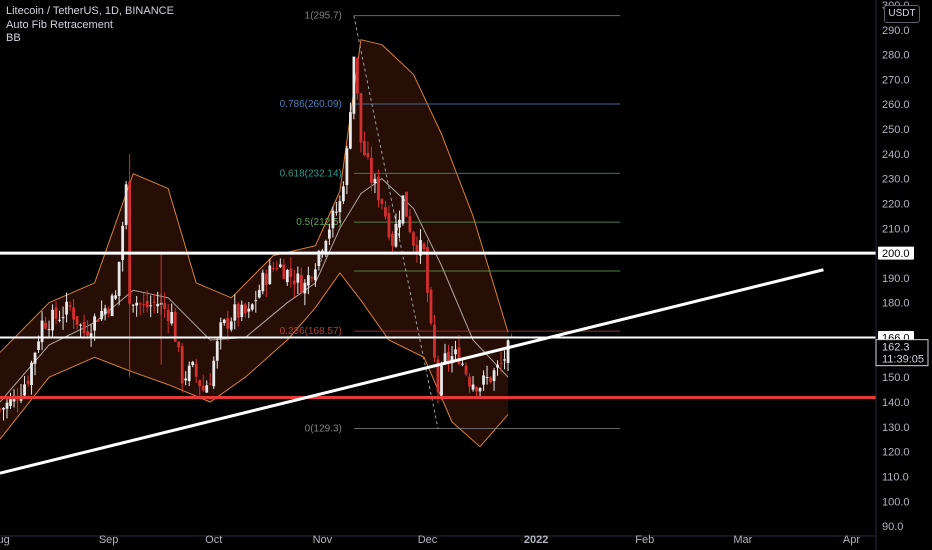  Describe the element at coordinates (896, 378) in the screenshot. I see `price-tick-label: 150.0` at that location.